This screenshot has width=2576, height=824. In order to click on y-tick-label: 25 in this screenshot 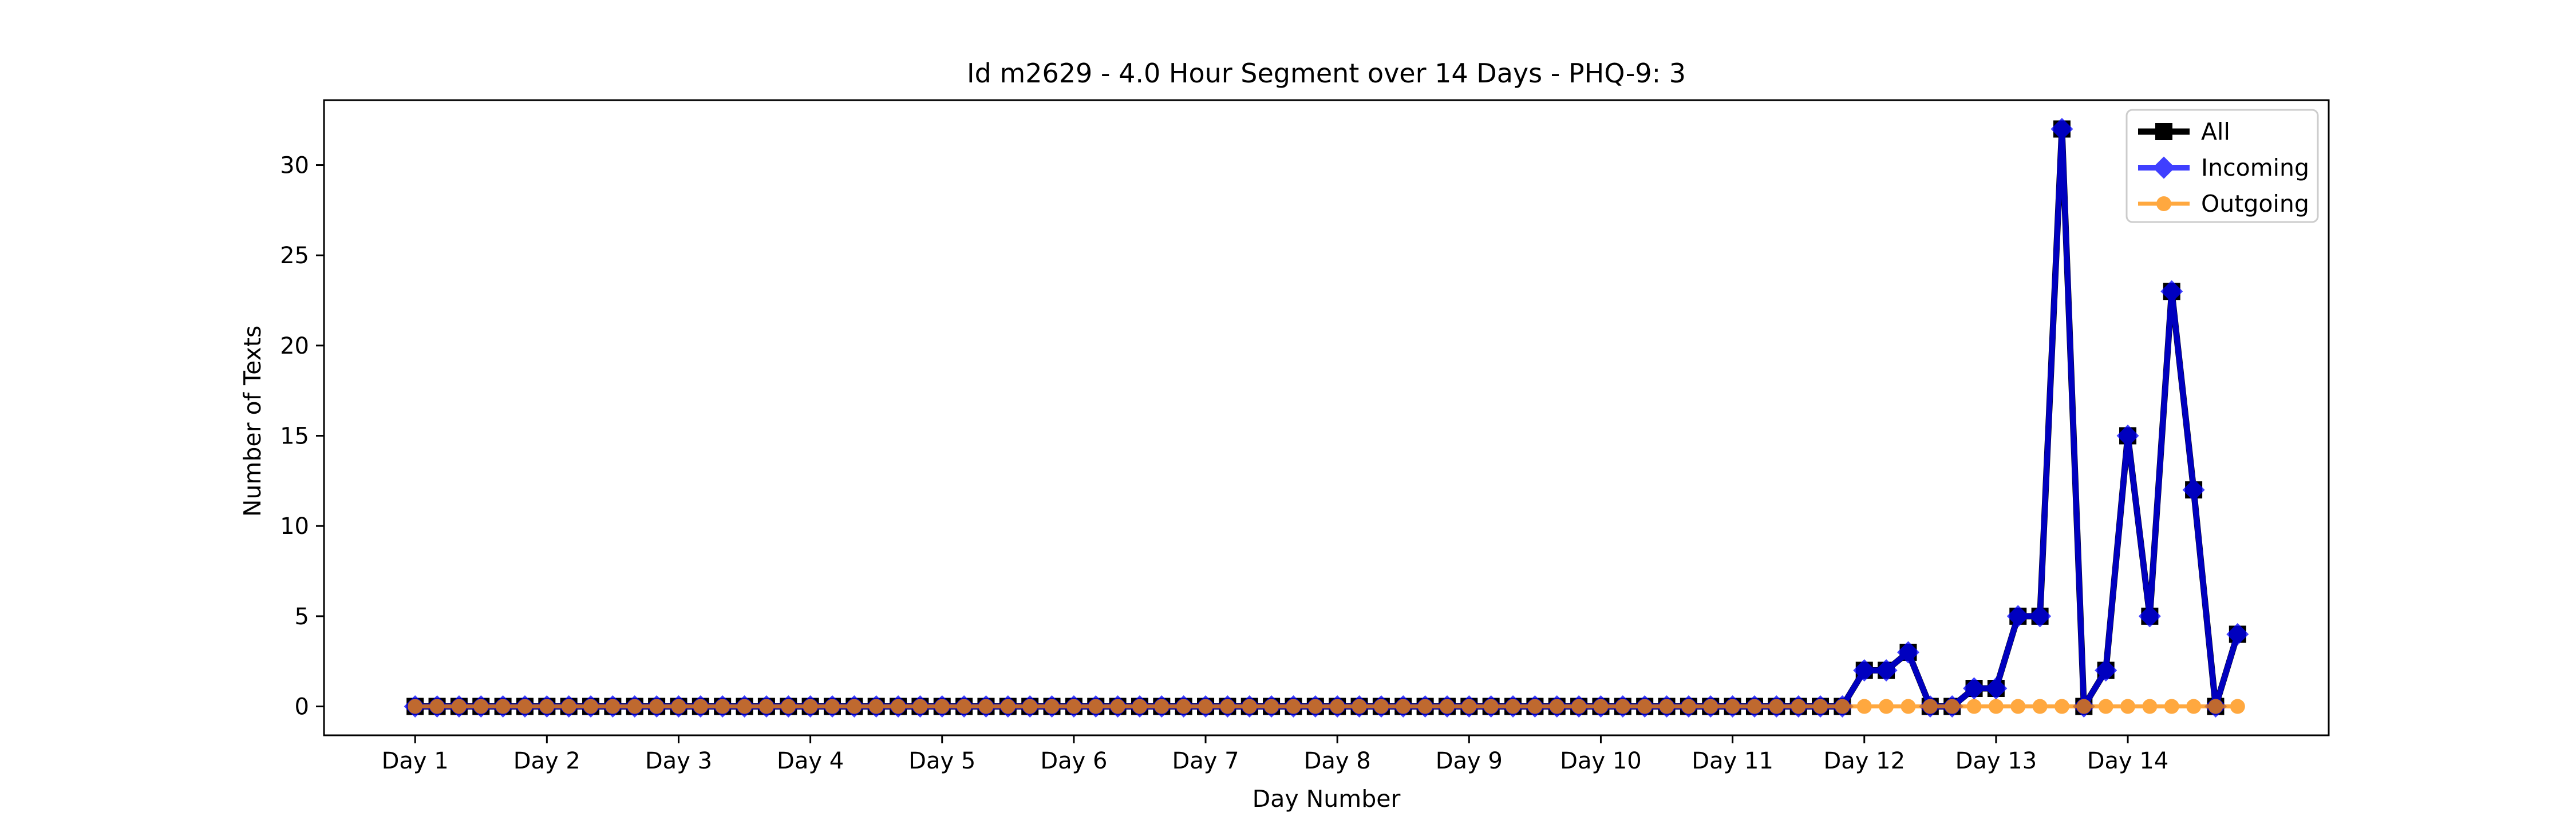, I will do `click(294, 256)`.